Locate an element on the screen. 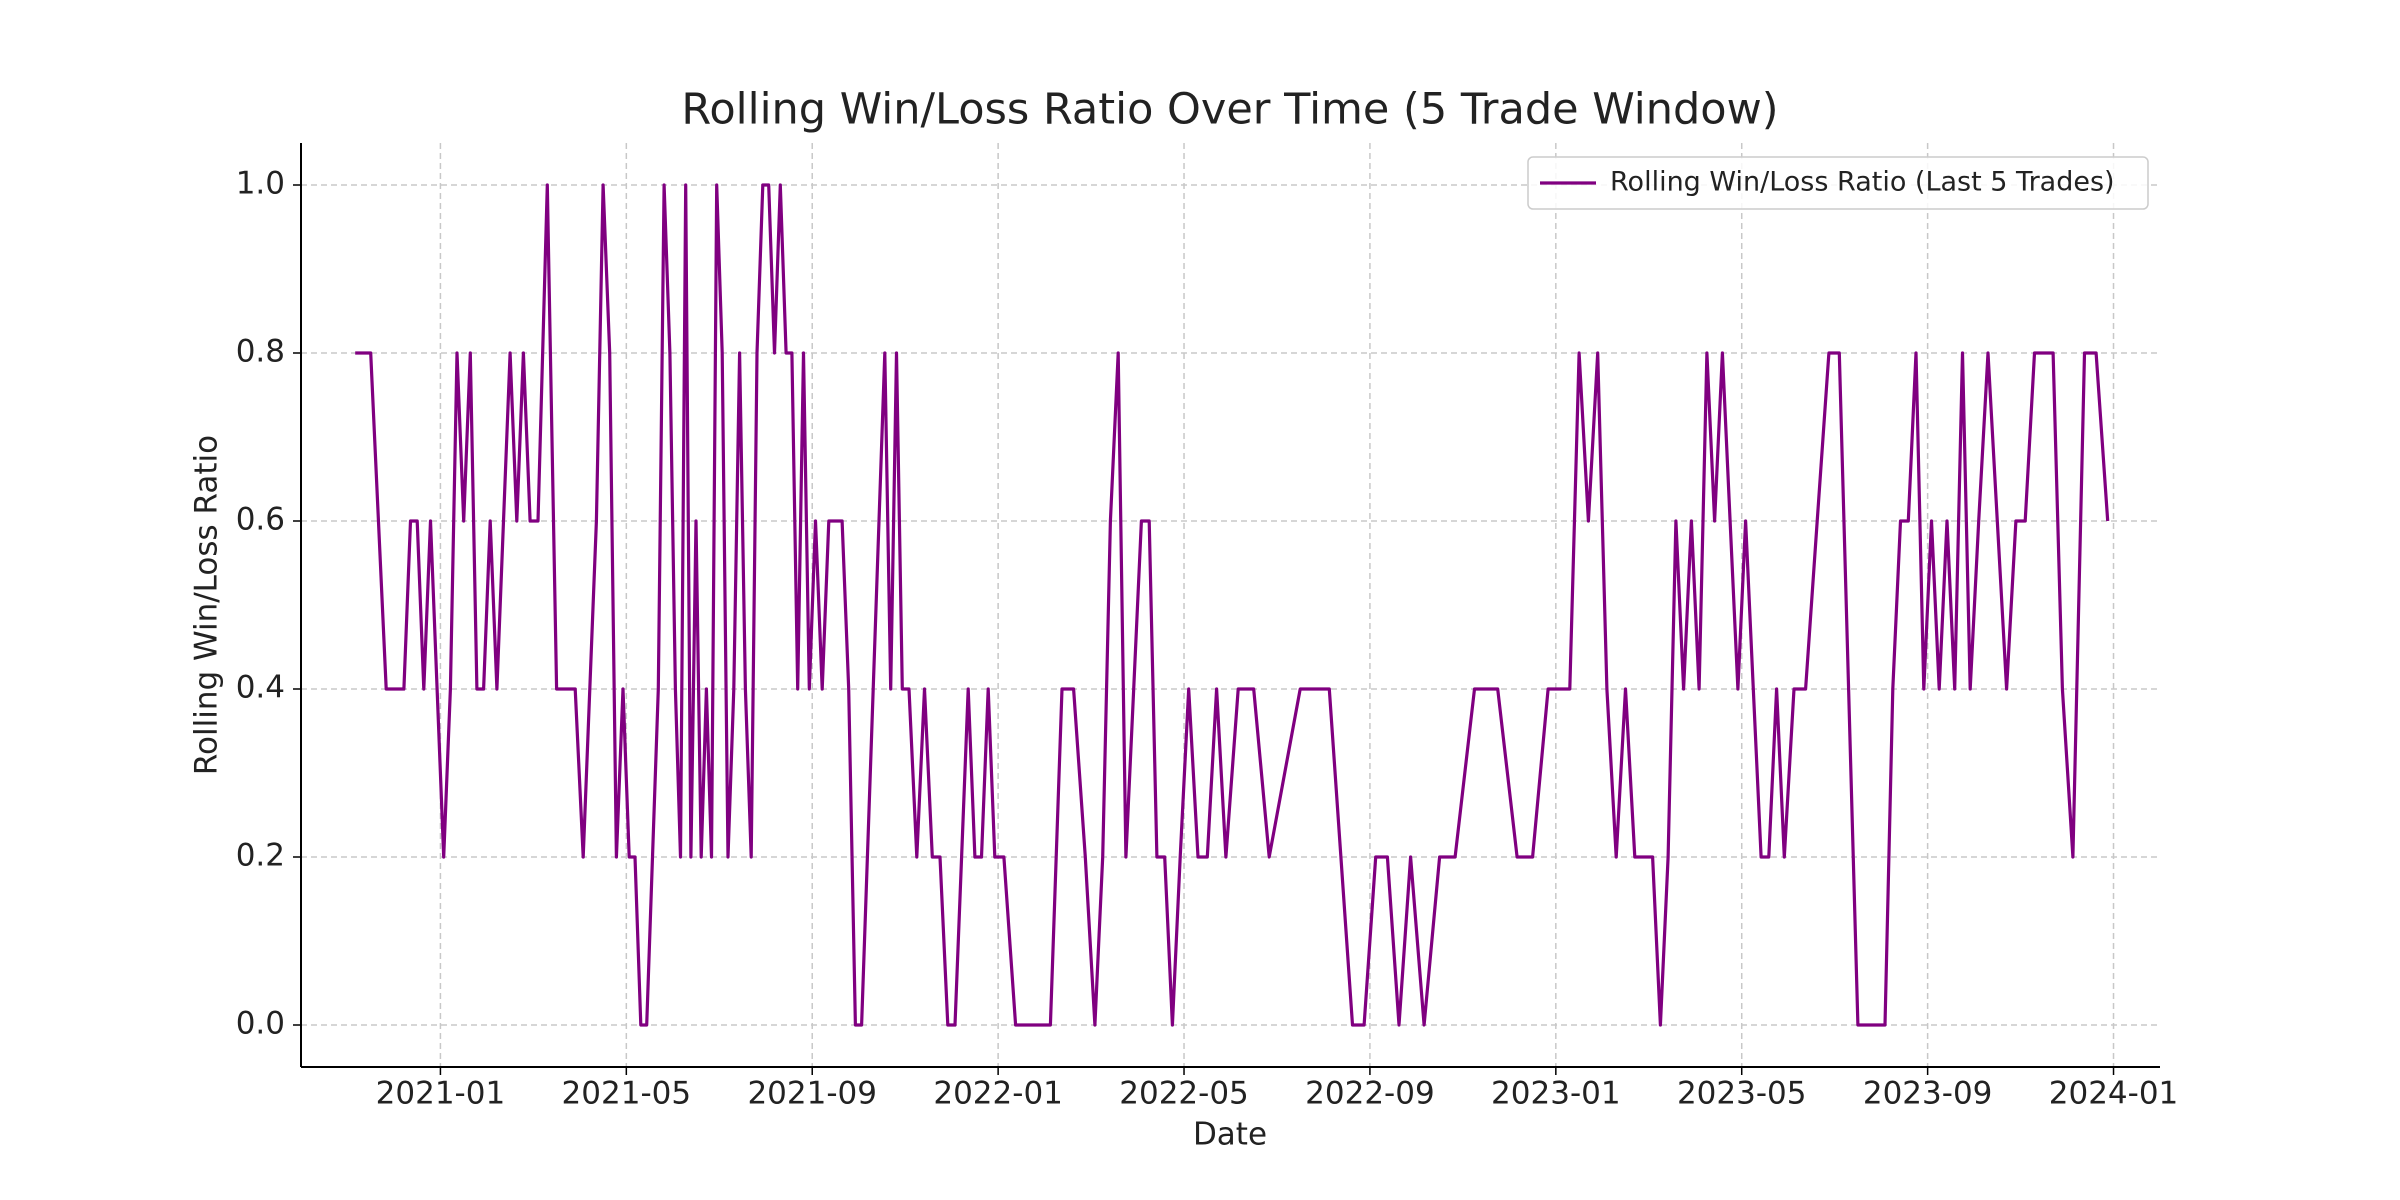 This screenshot has width=2400, height=1200. y-axis-label: Rolling Win/Loss Ratio is located at coordinates (207, 605).